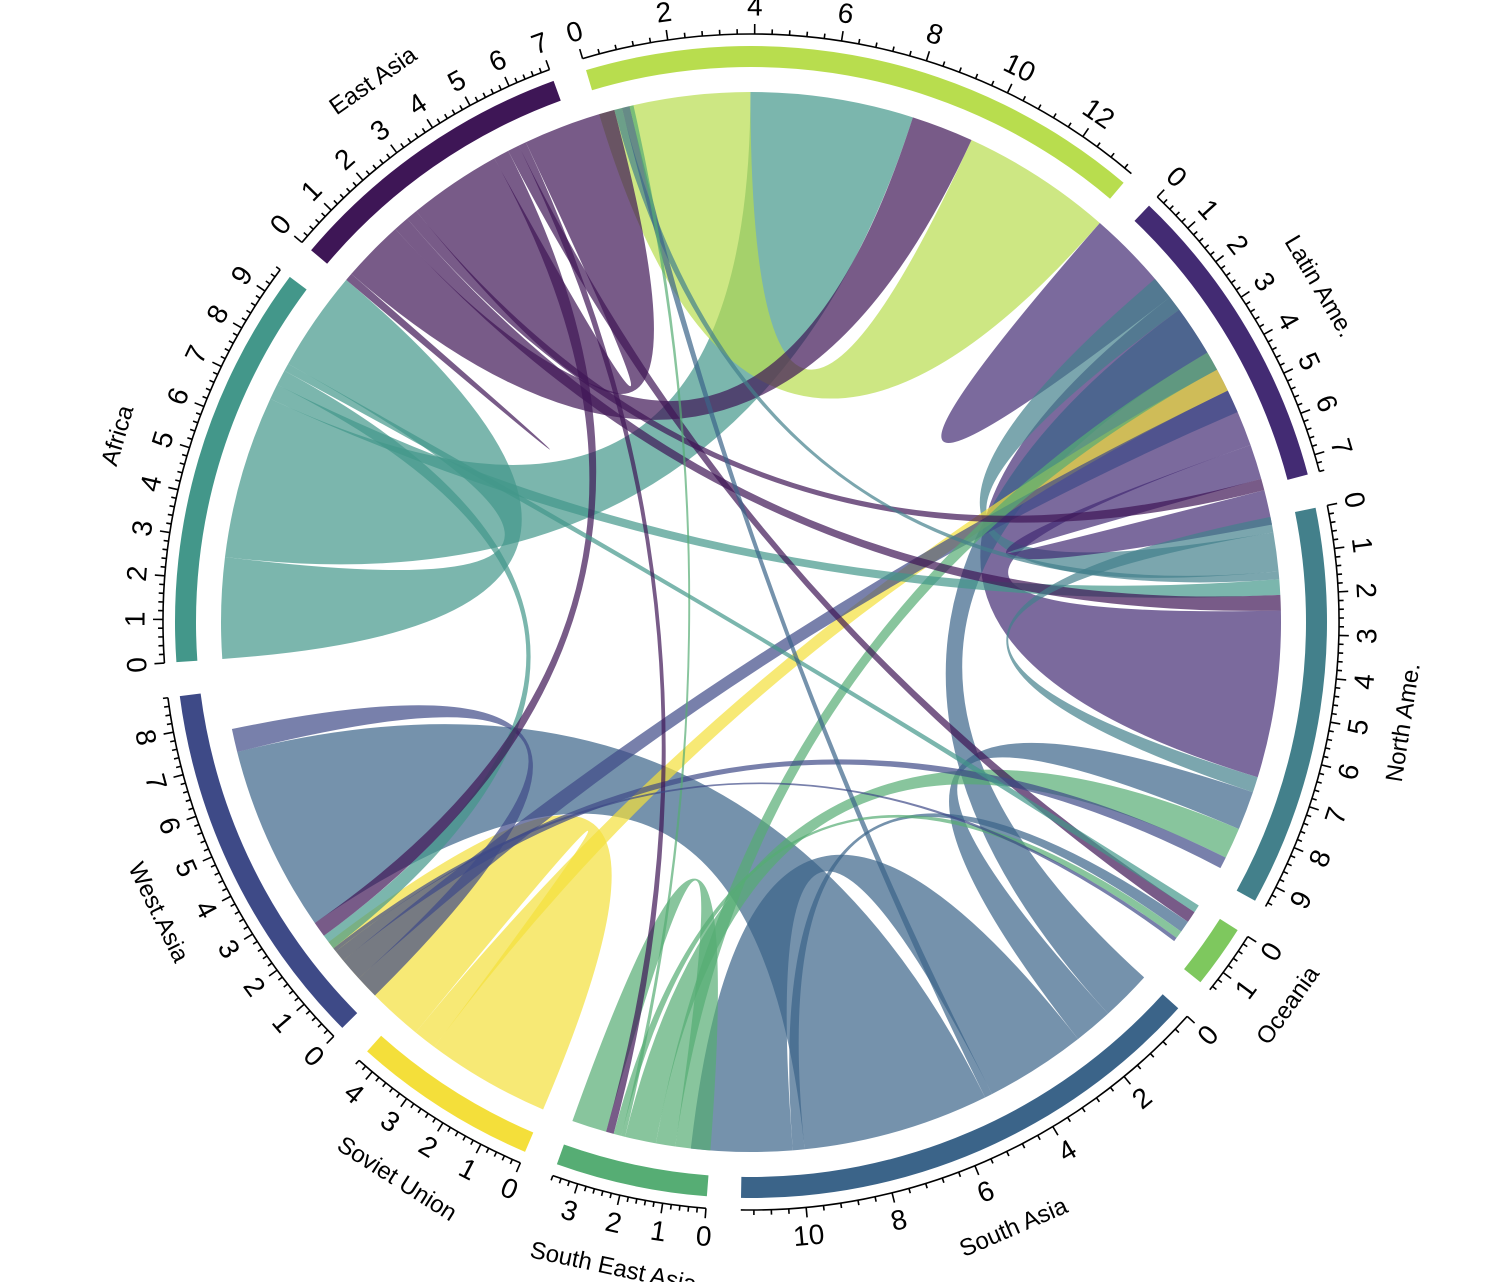  I want to click on sector-label-soviet-union: Soviet Union, so click(396, 1179).